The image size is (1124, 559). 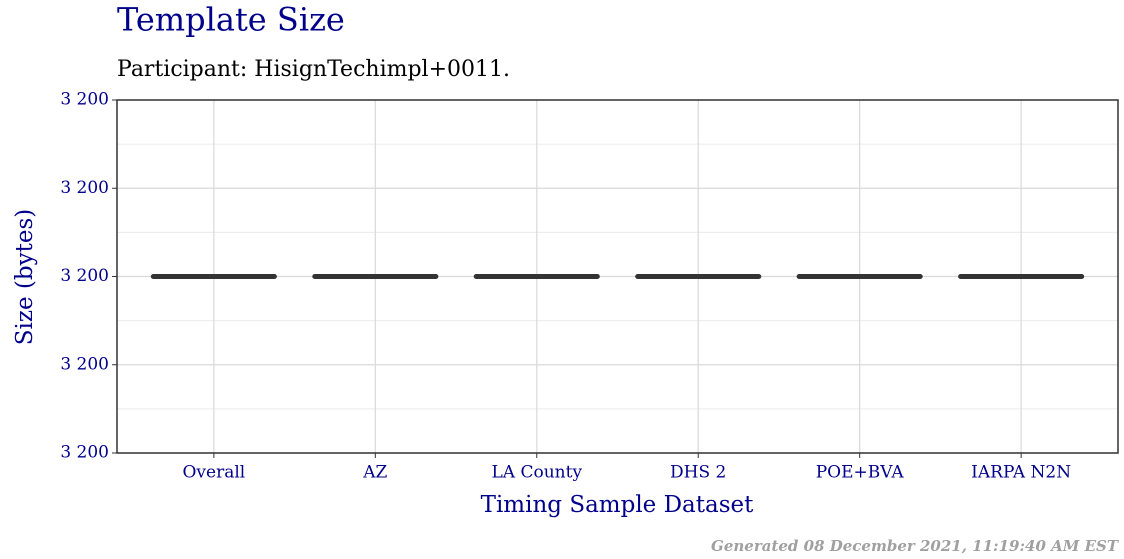 I want to click on x-tick-label: AZ, so click(x=374, y=473).